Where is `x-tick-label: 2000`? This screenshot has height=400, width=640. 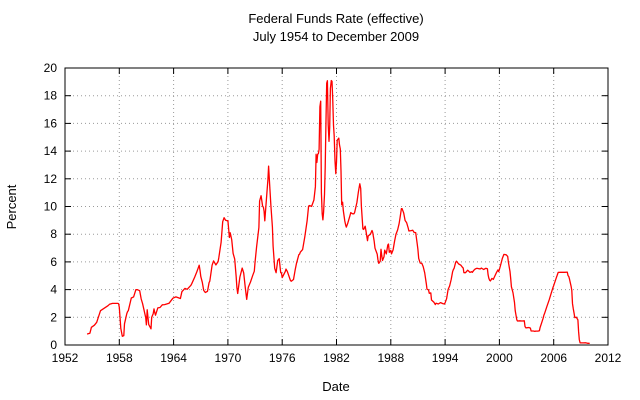 x-tick-label: 2000 is located at coordinates (499, 358).